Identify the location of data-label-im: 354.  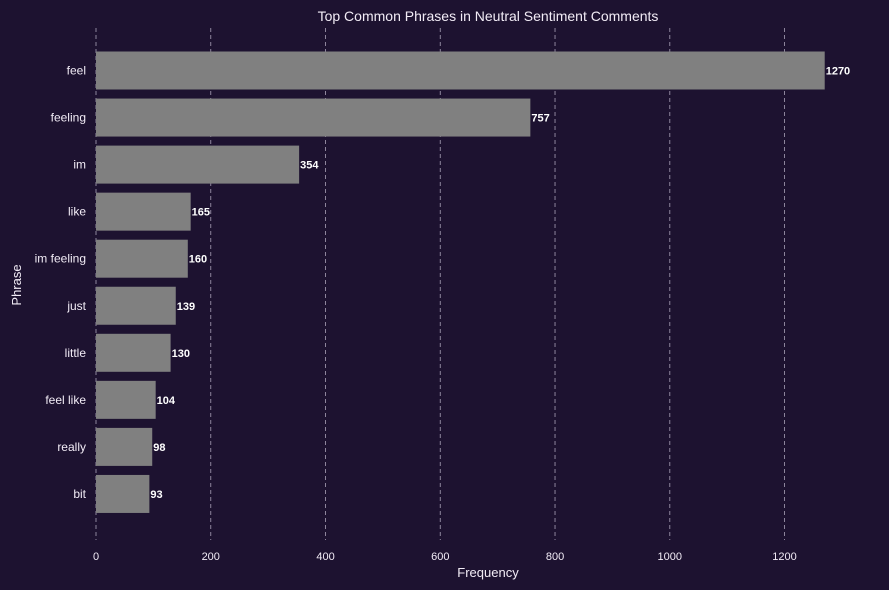
(309, 166).